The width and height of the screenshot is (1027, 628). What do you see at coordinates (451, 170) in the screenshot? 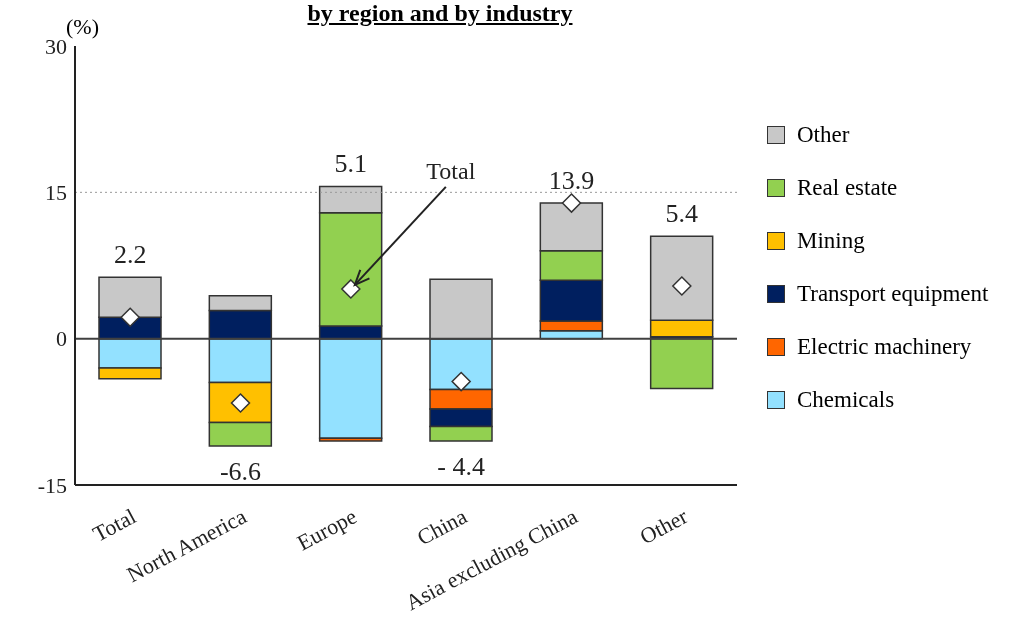
I see `annotation: Total` at bounding box center [451, 170].